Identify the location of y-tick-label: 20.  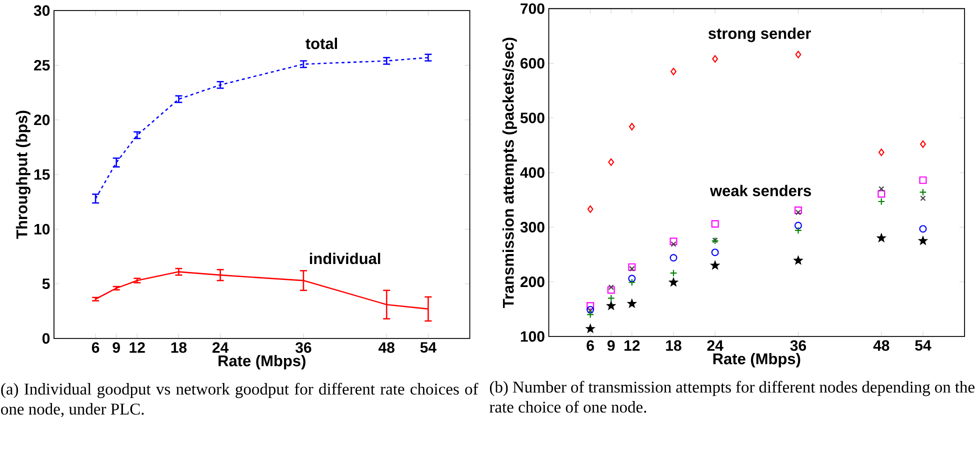
(42, 119).